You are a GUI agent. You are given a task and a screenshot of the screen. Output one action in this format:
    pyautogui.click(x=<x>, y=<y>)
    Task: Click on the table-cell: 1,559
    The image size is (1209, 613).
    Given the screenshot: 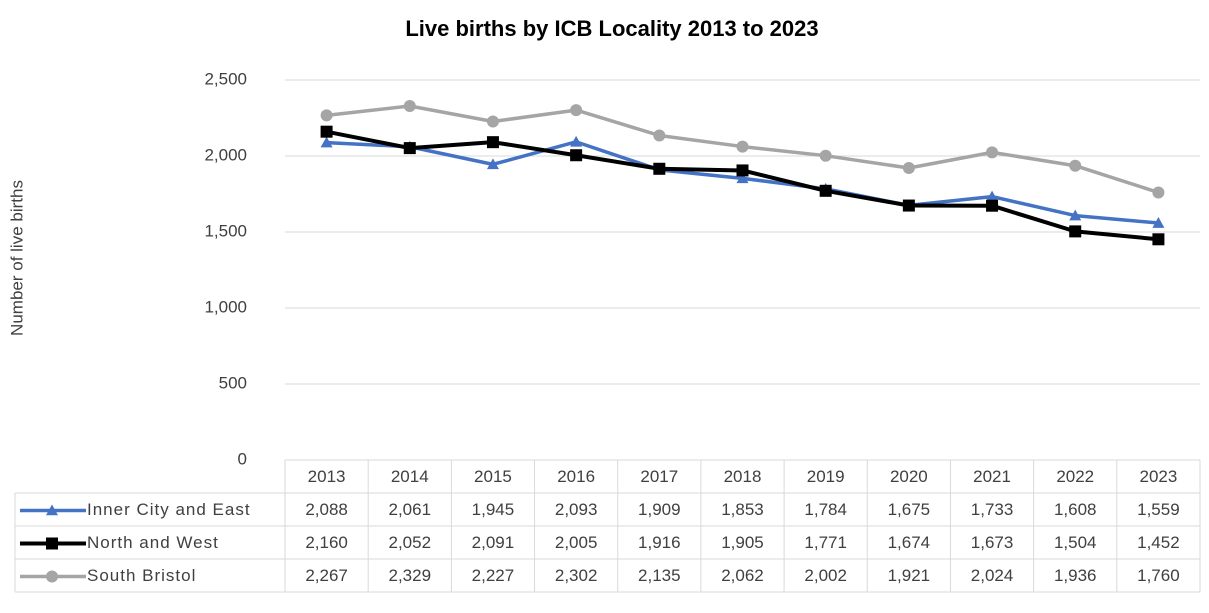 What is the action you would take?
    pyautogui.click(x=1158, y=509)
    